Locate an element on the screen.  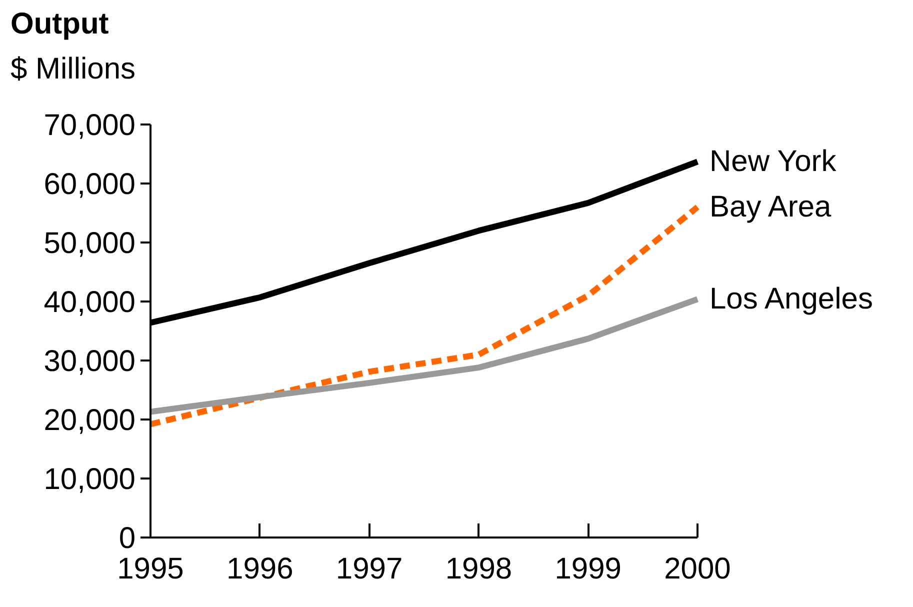
y-tick-label: 70,000 is located at coordinates (90, 125).